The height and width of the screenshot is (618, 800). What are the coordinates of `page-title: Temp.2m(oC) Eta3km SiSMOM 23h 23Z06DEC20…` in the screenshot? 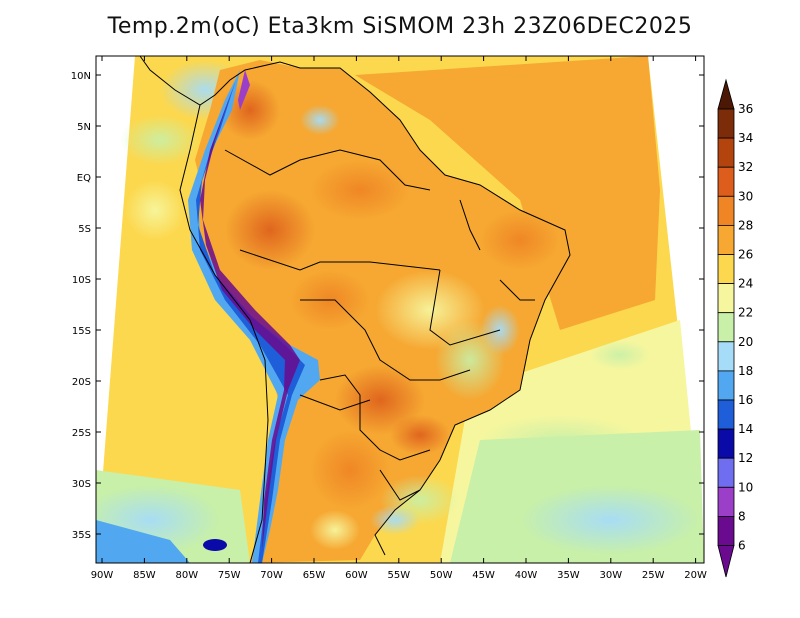 It's located at (400, 26).